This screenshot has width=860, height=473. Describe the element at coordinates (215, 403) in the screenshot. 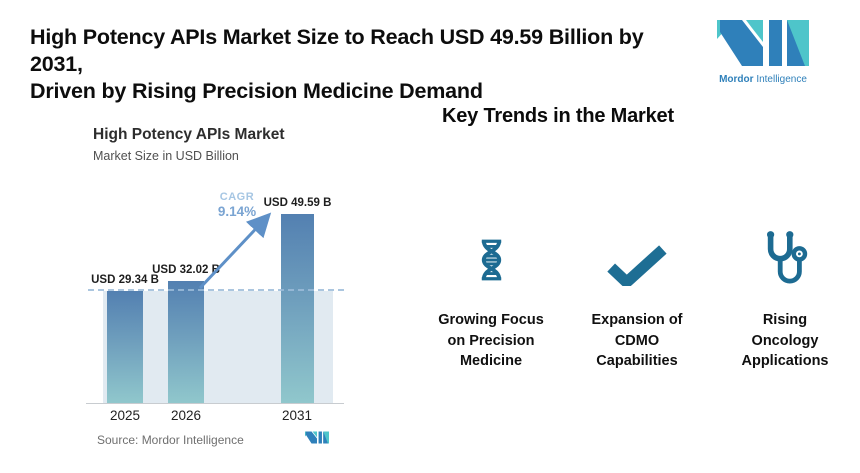

I see `x-axis-line` at that location.